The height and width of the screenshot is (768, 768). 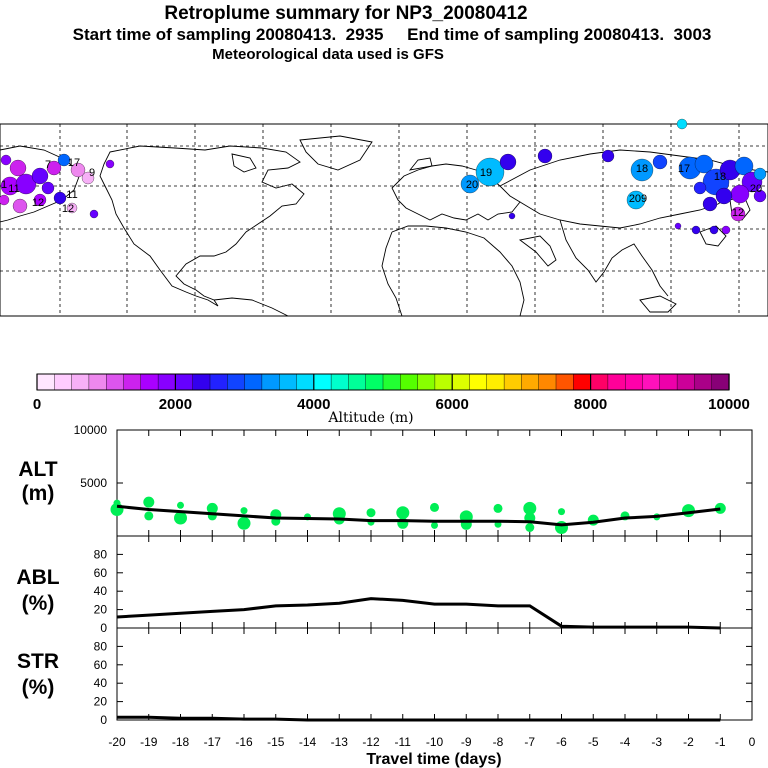 What do you see at coordinates (91, 430) in the screenshot?
I see `ytick-label-0-0: 10000` at bounding box center [91, 430].